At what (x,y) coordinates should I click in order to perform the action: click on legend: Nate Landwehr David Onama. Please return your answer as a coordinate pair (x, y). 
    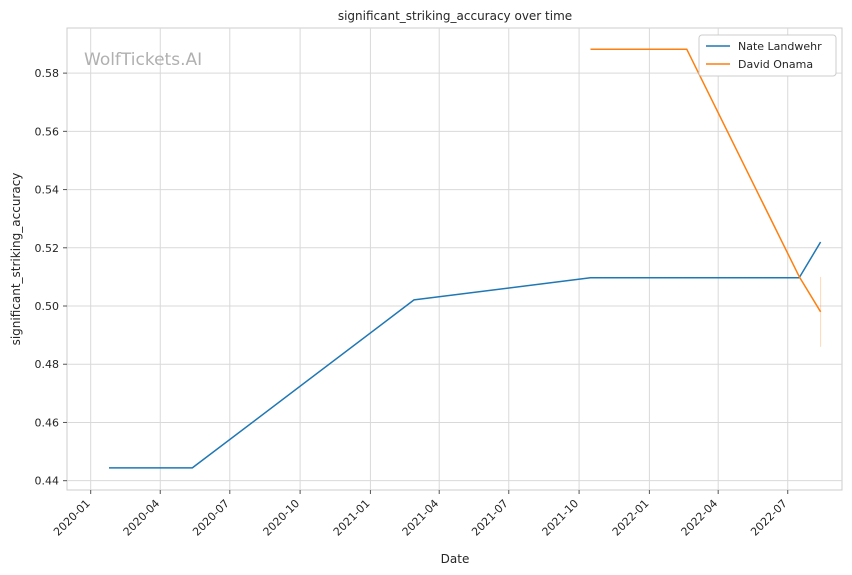
    Looking at the image, I should click on (767, 55).